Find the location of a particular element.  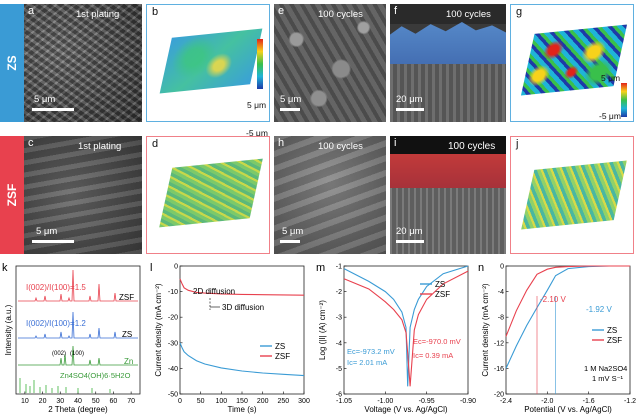

panel-i-scale-bar is located at coordinates (410, 241).